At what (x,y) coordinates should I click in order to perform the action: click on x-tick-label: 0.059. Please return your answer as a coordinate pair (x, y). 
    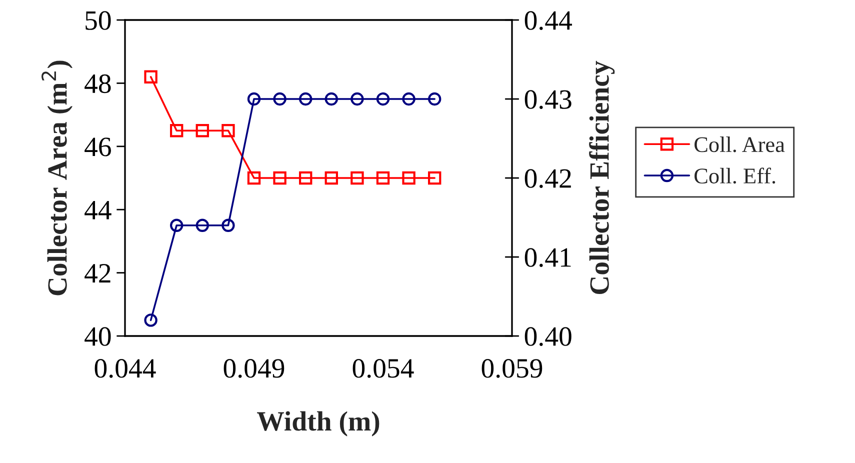
    Looking at the image, I should click on (512, 368).